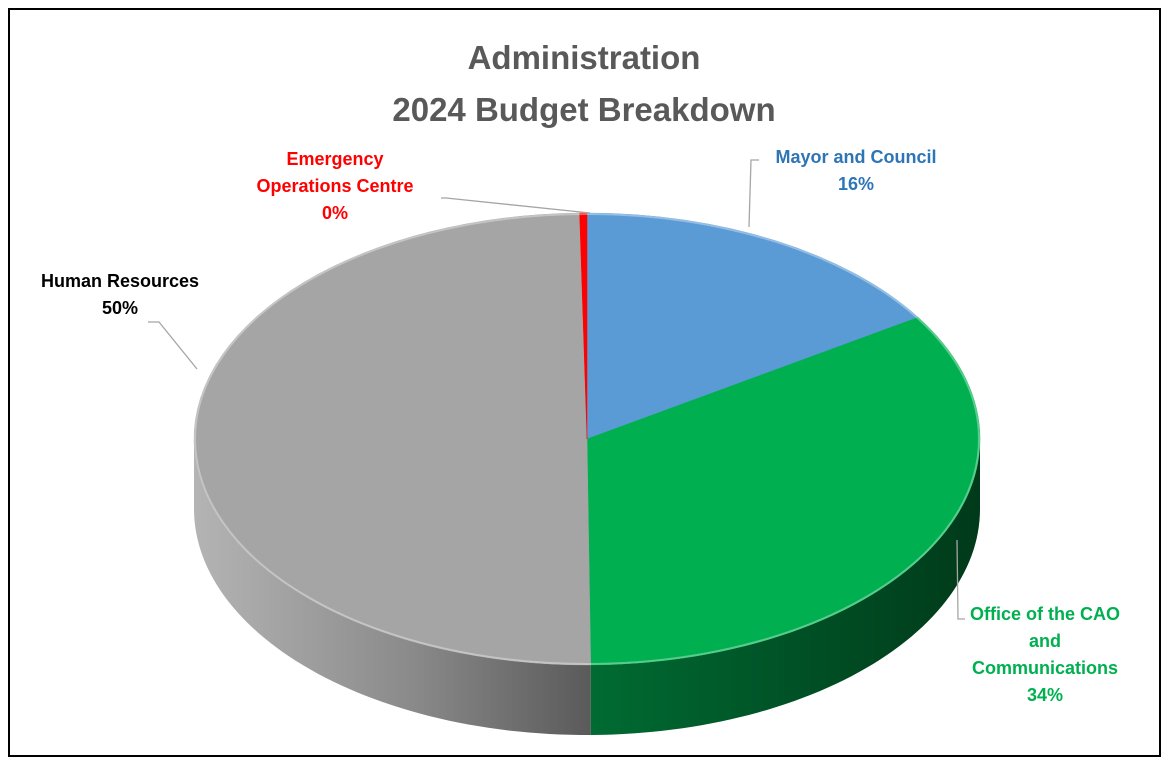  What do you see at coordinates (584, 57) in the screenshot?
I see `chart-title-line-1: Administration` at bounding box center [584, 57].